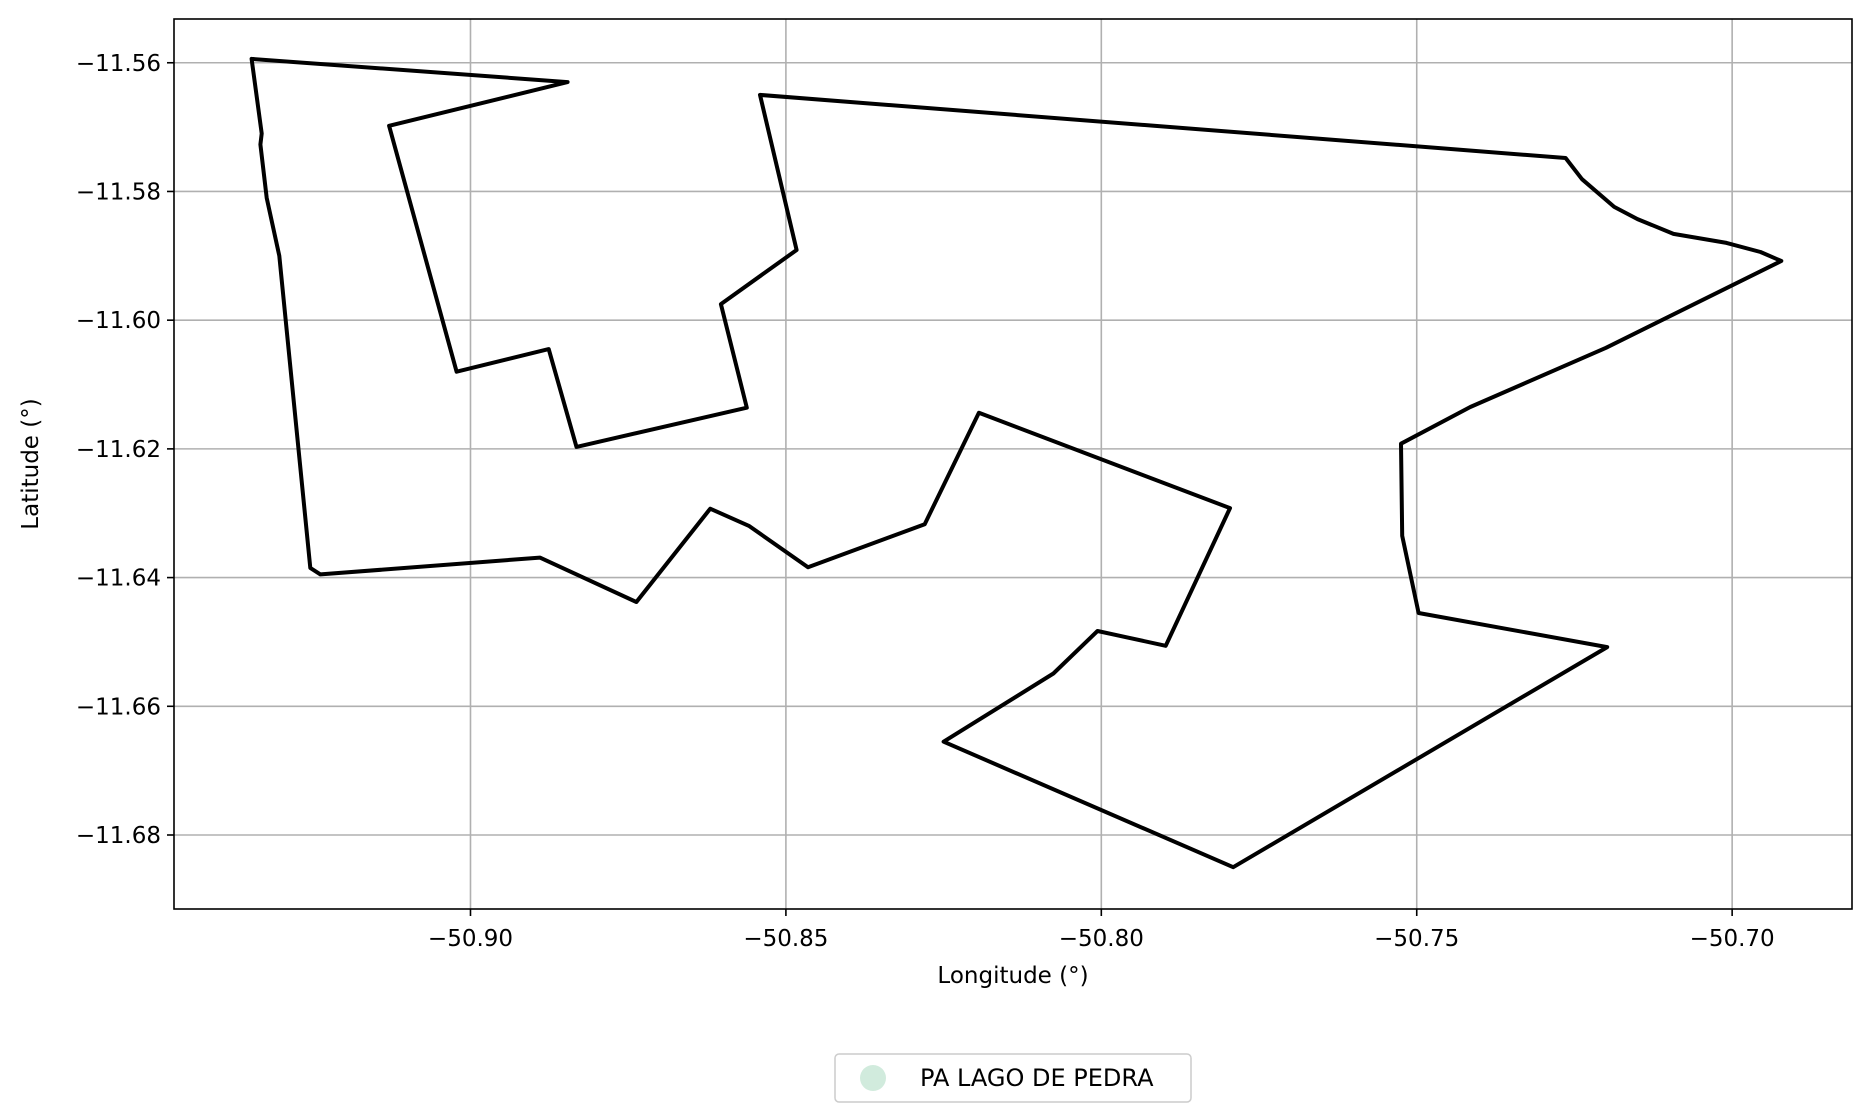  I want to click on x-tick-label: −50.70, so click(1732, 939).